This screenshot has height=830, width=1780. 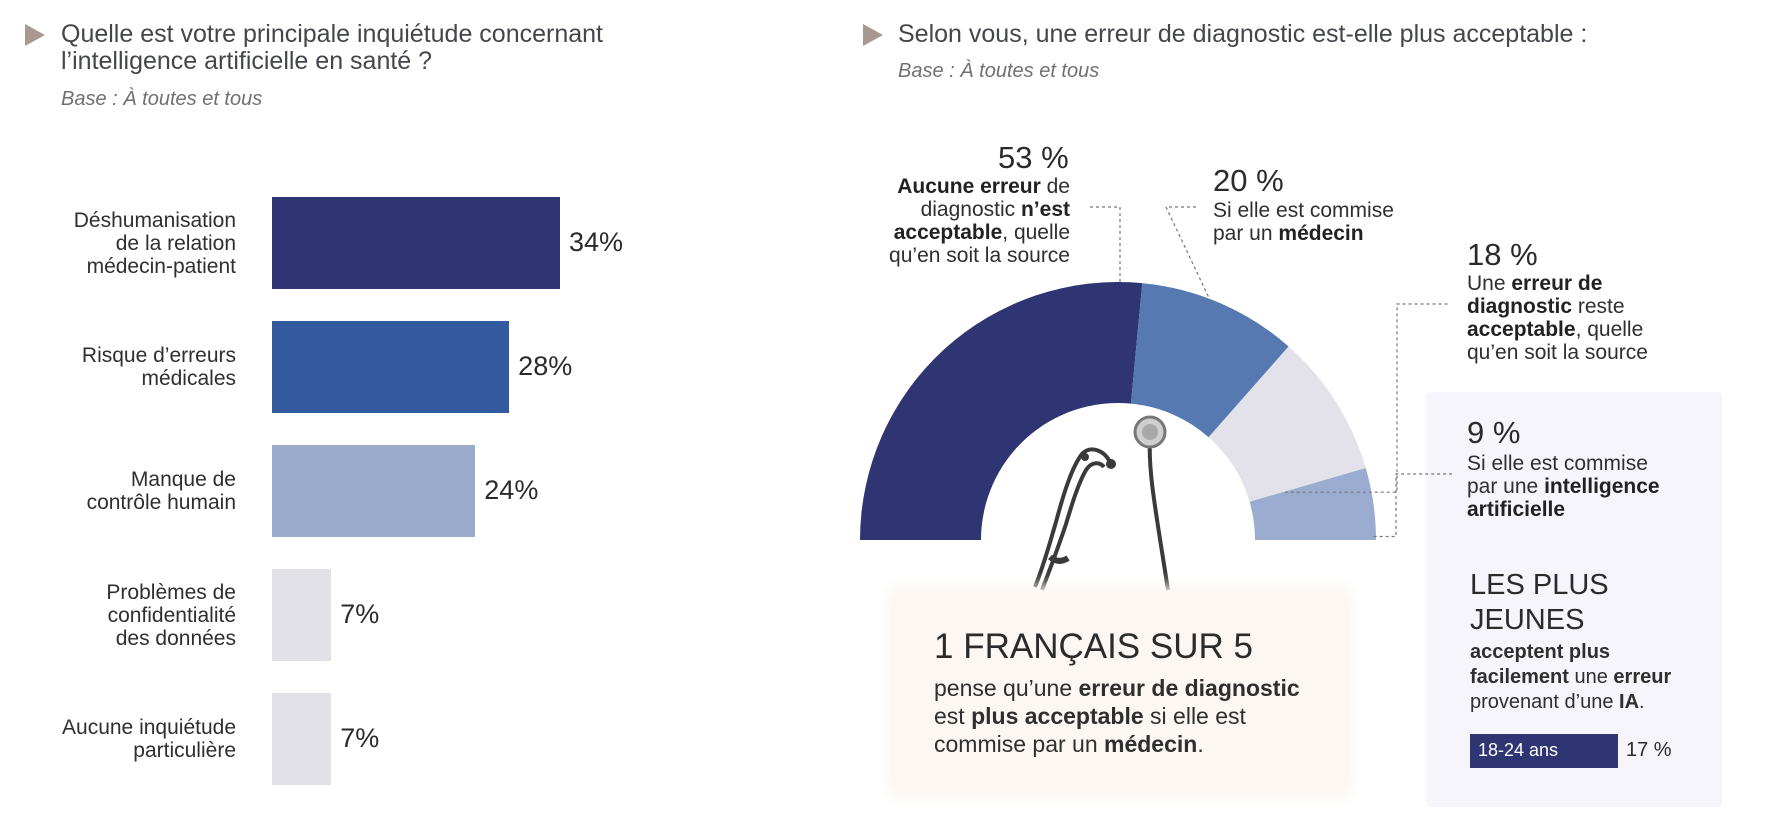 I want to click on donut-value-label-1: 53 %, so click(x=1033, y=157).